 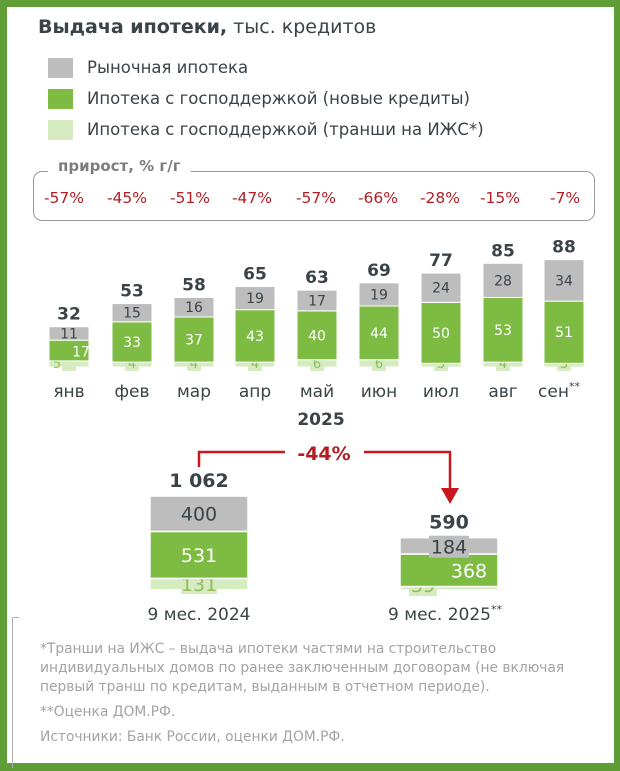 I want to click on bar-group: 4 43 19 65 апр, so click(x=255, y=333).